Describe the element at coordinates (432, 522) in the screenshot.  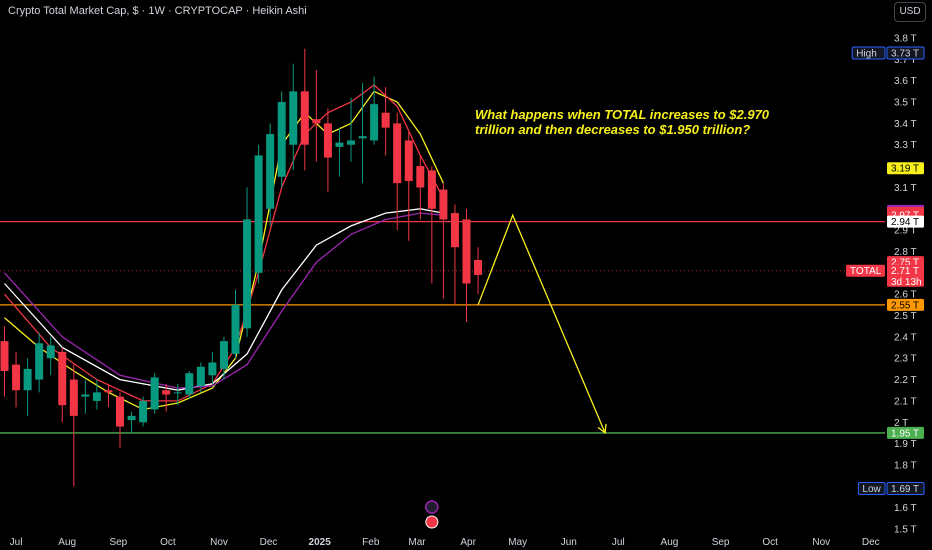
I see `event-icon-flag` at that location.